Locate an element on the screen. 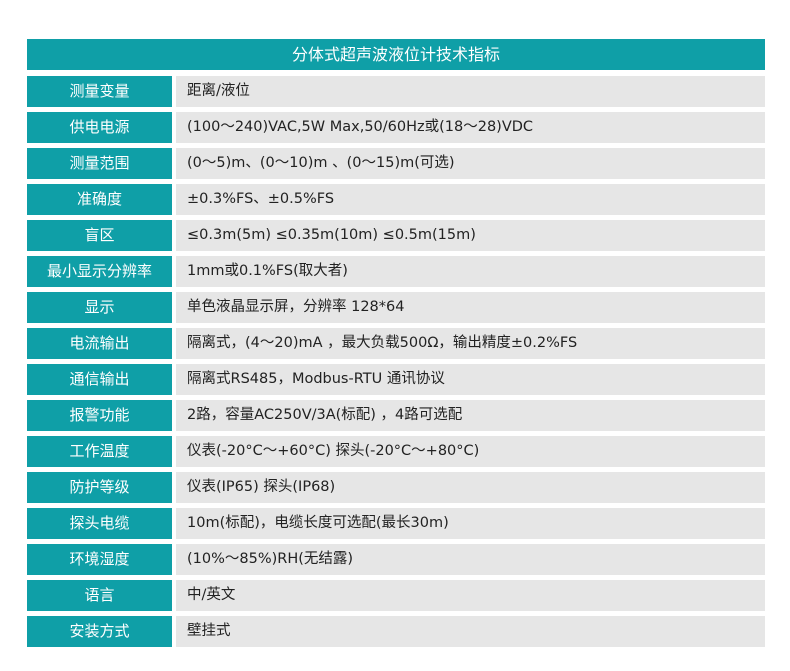  spec-label: 语言 is located at coordinates (99, 595).